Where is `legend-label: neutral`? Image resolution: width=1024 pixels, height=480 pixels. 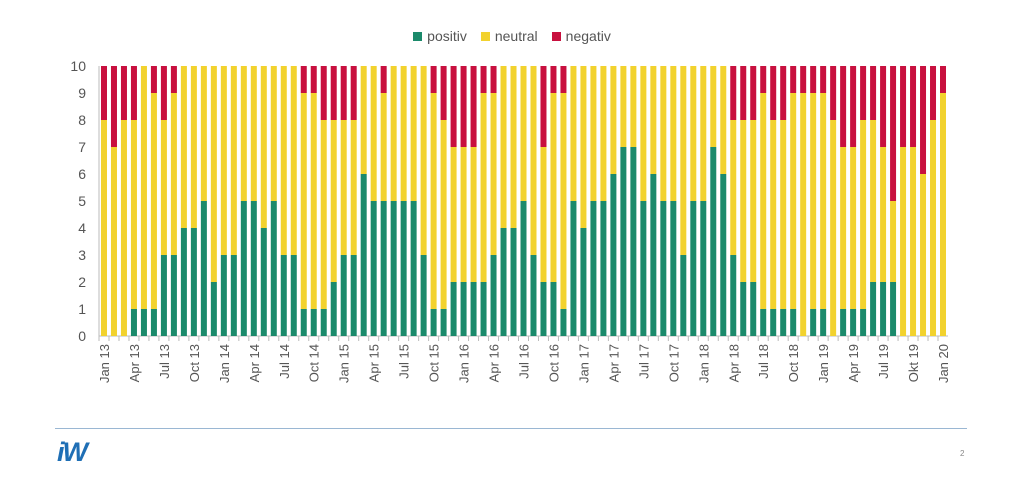 legend-label: neutral is located at coordinates (516, 36).